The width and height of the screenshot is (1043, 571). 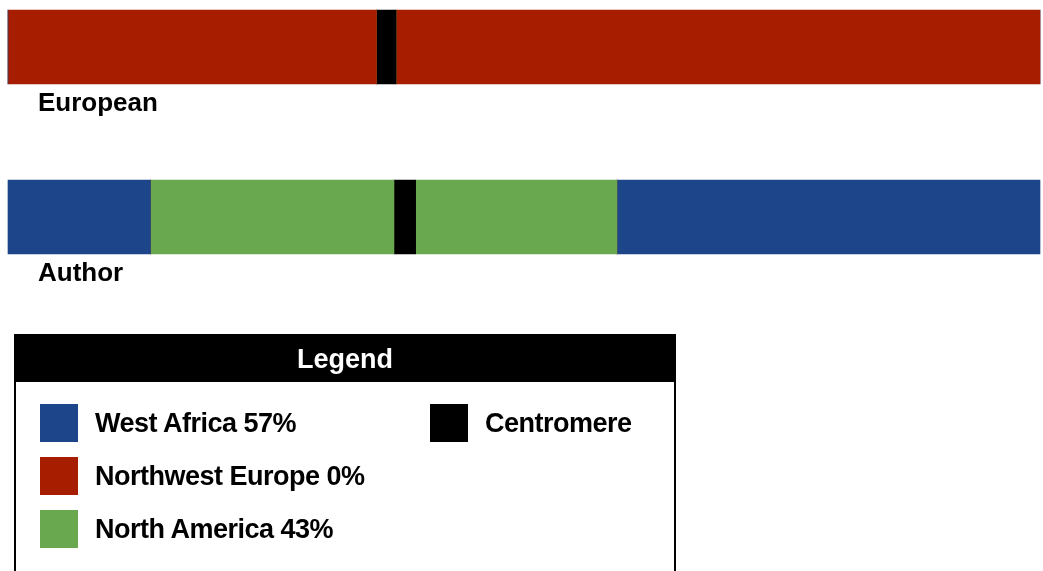 What do you see at coordinates (345, 359) in the screenshot?
I see `legend-header: Legend` at bounding box center [345, 359].